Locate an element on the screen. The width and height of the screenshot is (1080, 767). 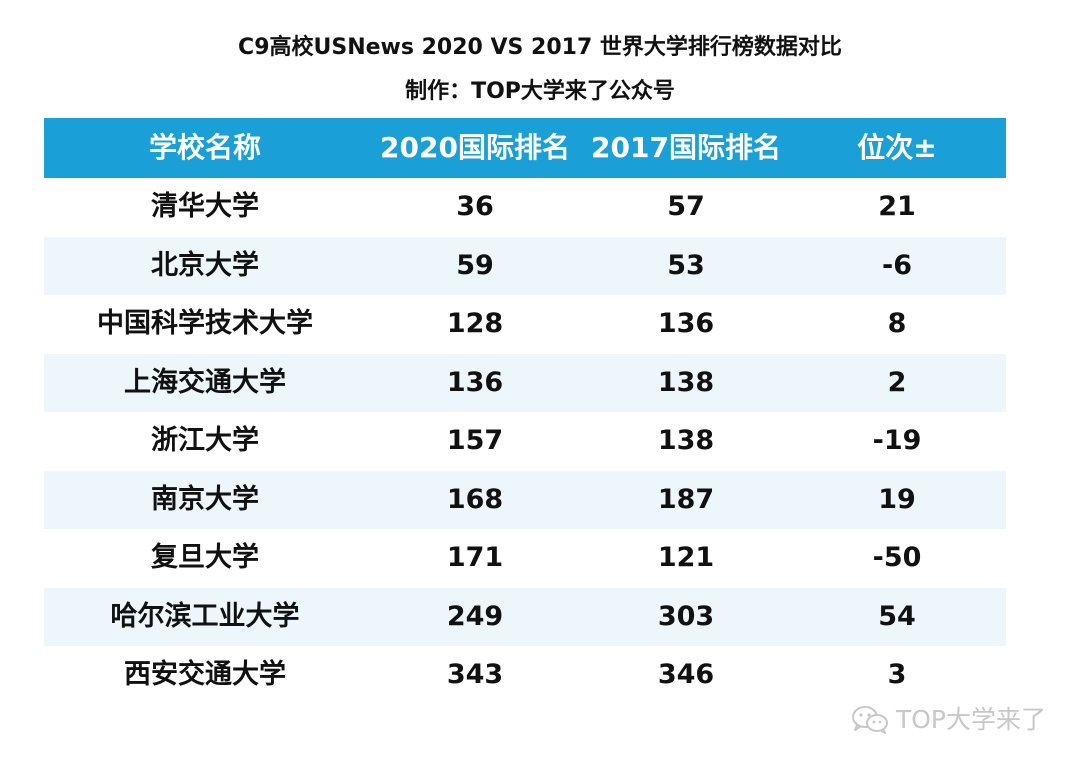
school-name-cell: 复旦大学 is located at coordinates (205, 558).